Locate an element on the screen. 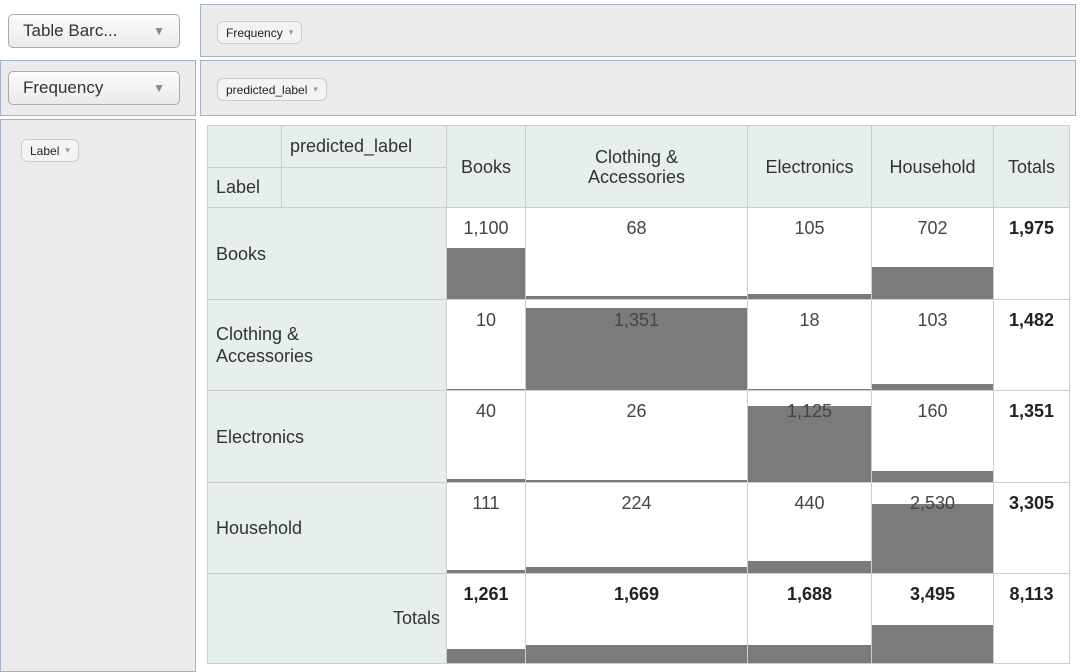  totals-row: Totals 1,261 1,669 1,688 3,495 8,113 is located at coordinates (638, 618).